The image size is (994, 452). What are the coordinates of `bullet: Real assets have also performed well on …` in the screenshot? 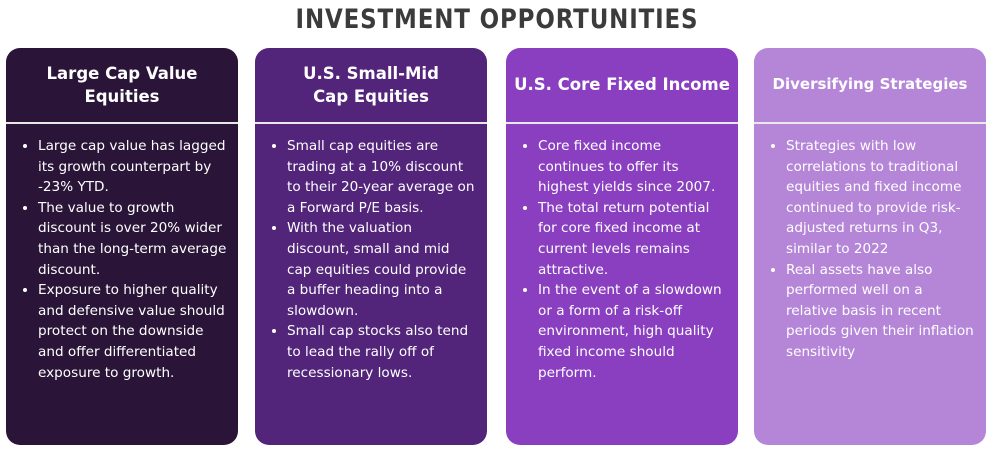 It's located at (881, 311).